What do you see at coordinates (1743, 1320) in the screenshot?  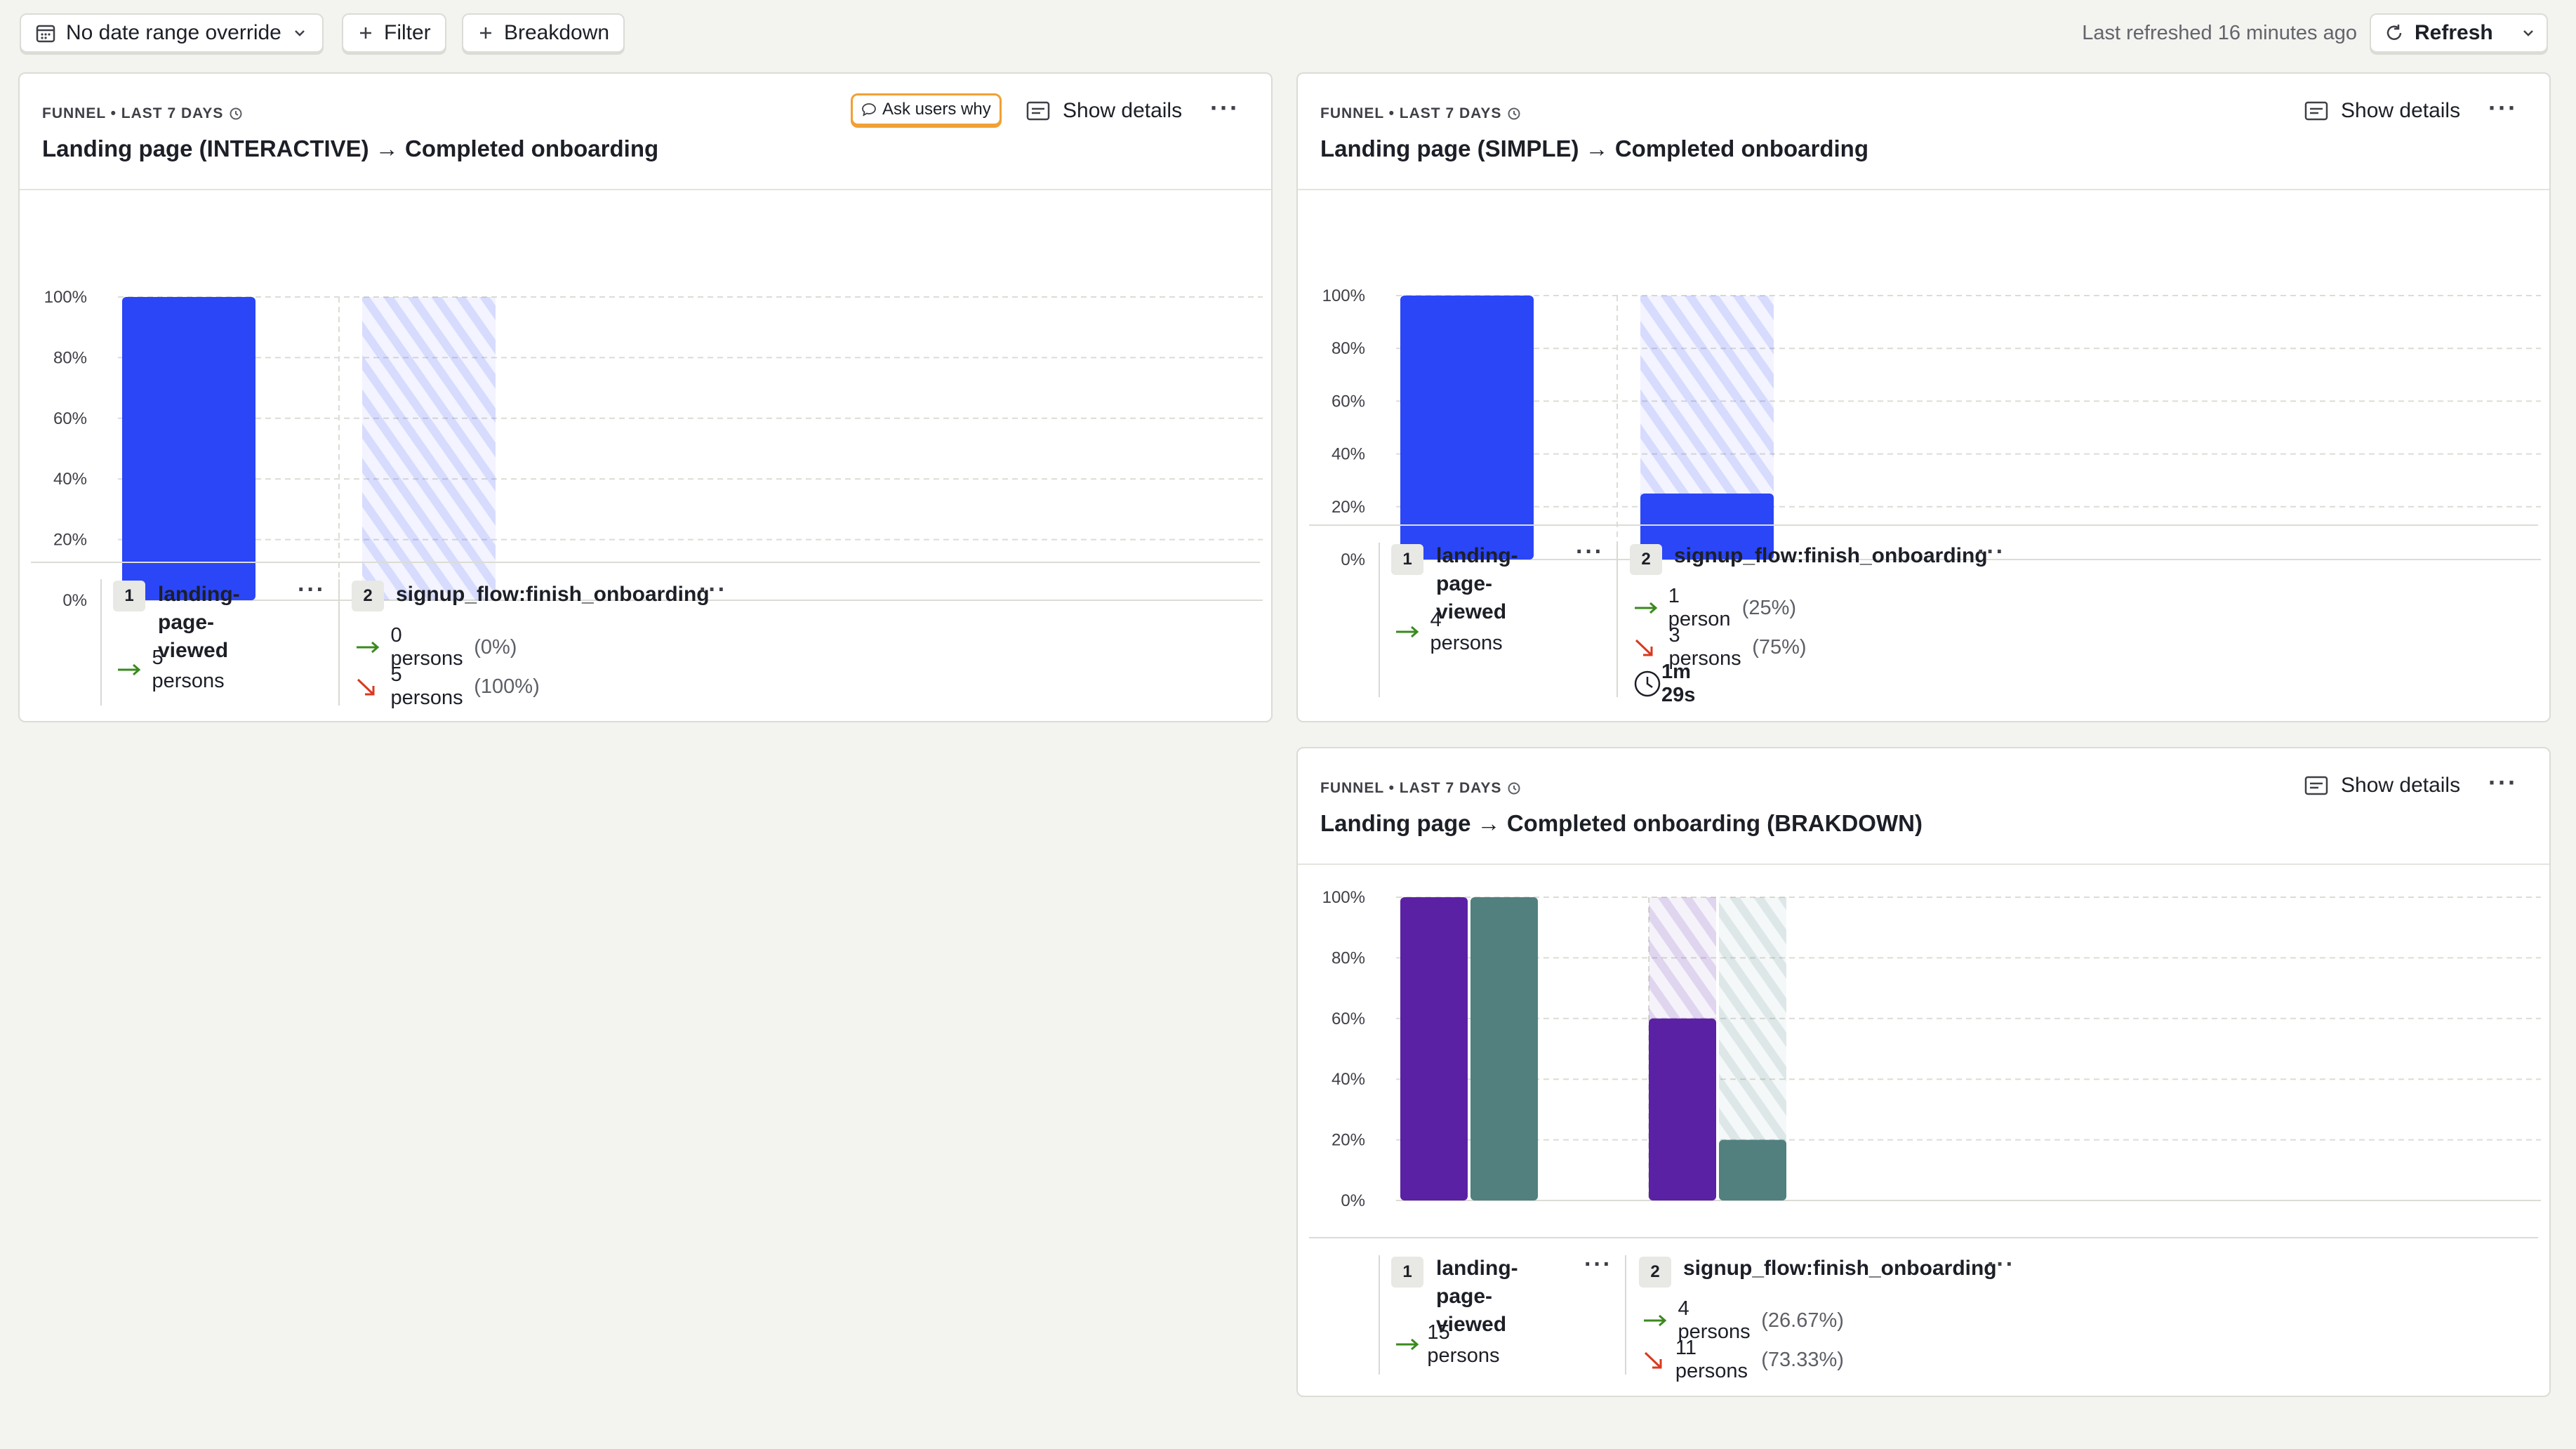 I see `step-converted: 4 persons (26.67%)` at bounding box center [1743, 1320].